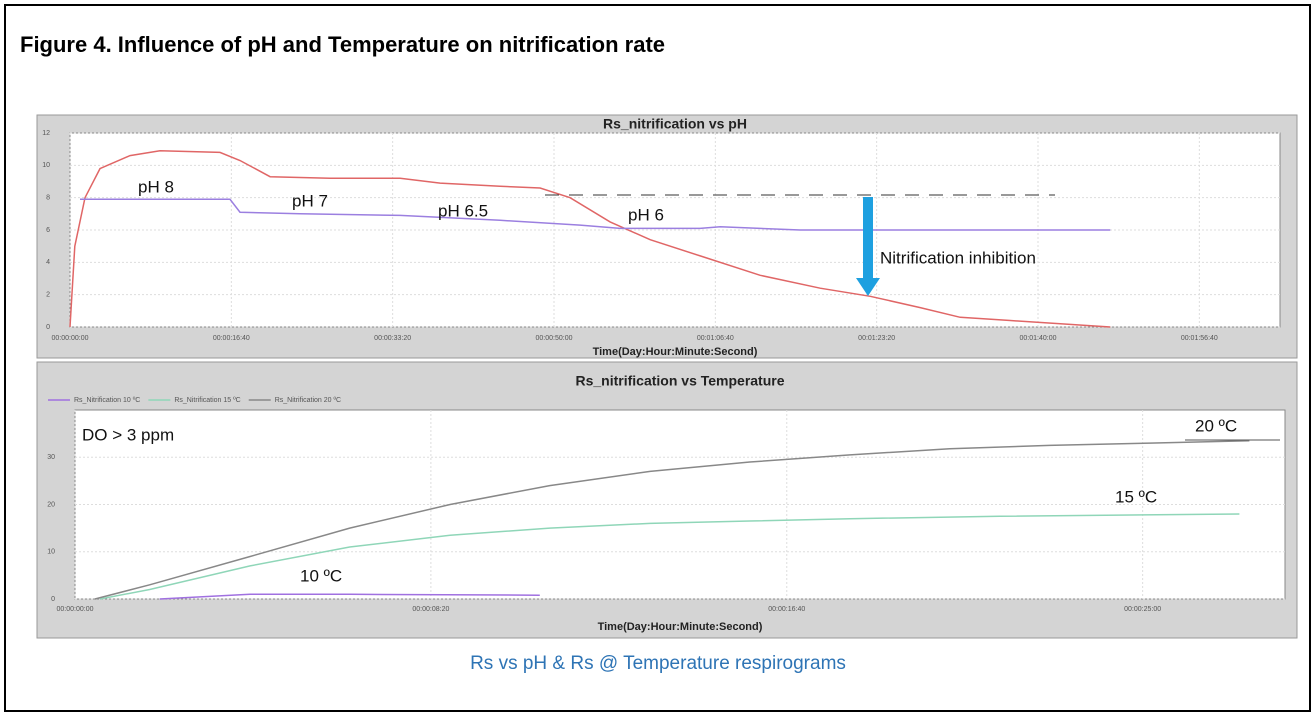 The width and height of the screenshot is (1316, 723). Describe the element at coordinates (430, 609) in the screenshot. I see `x-tick-label: 00:00:08:20` at that location.